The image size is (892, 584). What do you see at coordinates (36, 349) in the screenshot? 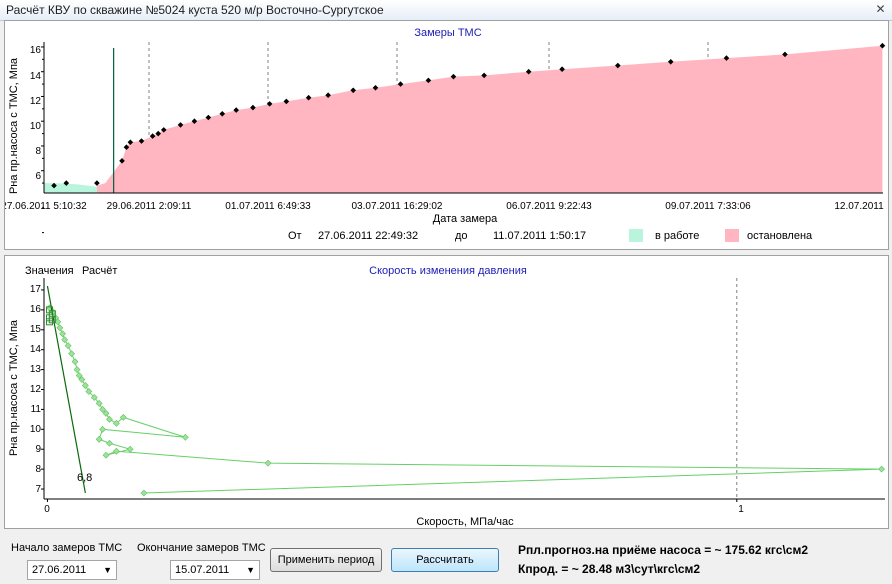
I see `rate-y-tick: 14` at bounding box center [36, 349].